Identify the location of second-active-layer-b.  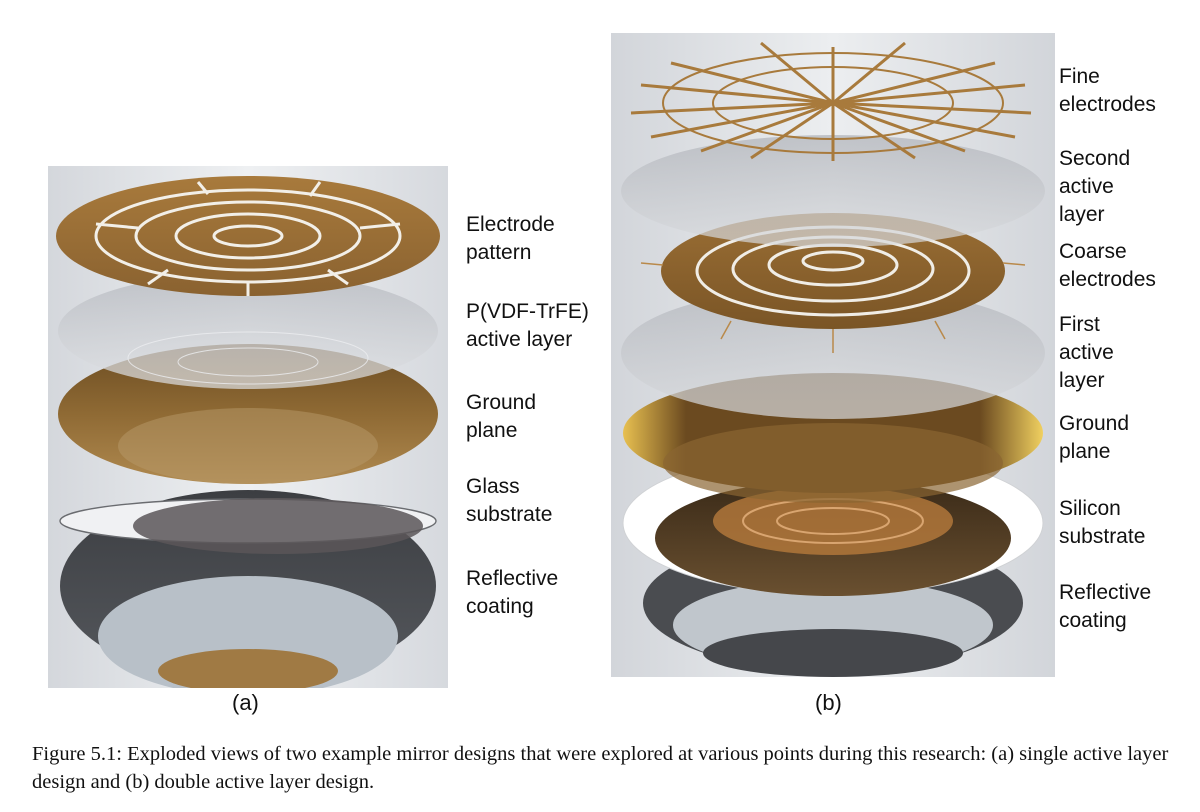
(833, 191).